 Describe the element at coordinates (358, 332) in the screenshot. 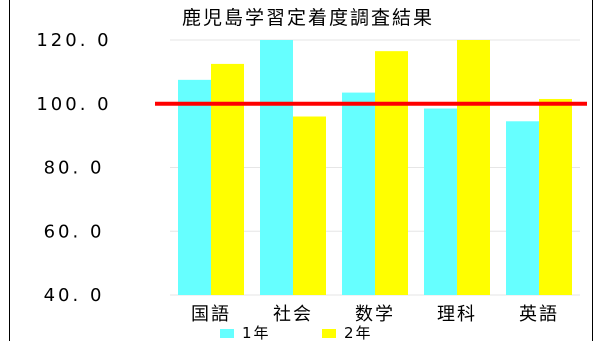

I see `legend-label: 2年` at that location.